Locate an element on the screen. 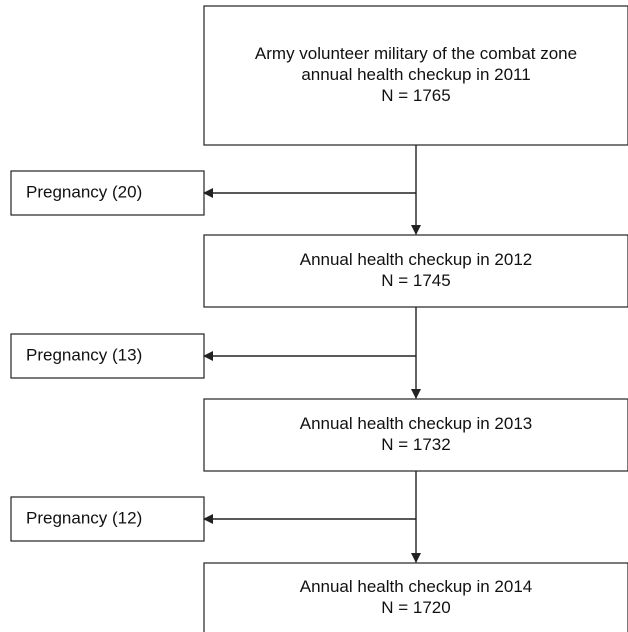 The width and height of the screenshot is (628, 632). node-text: N = 1745 is located at coordinates (415, 280).